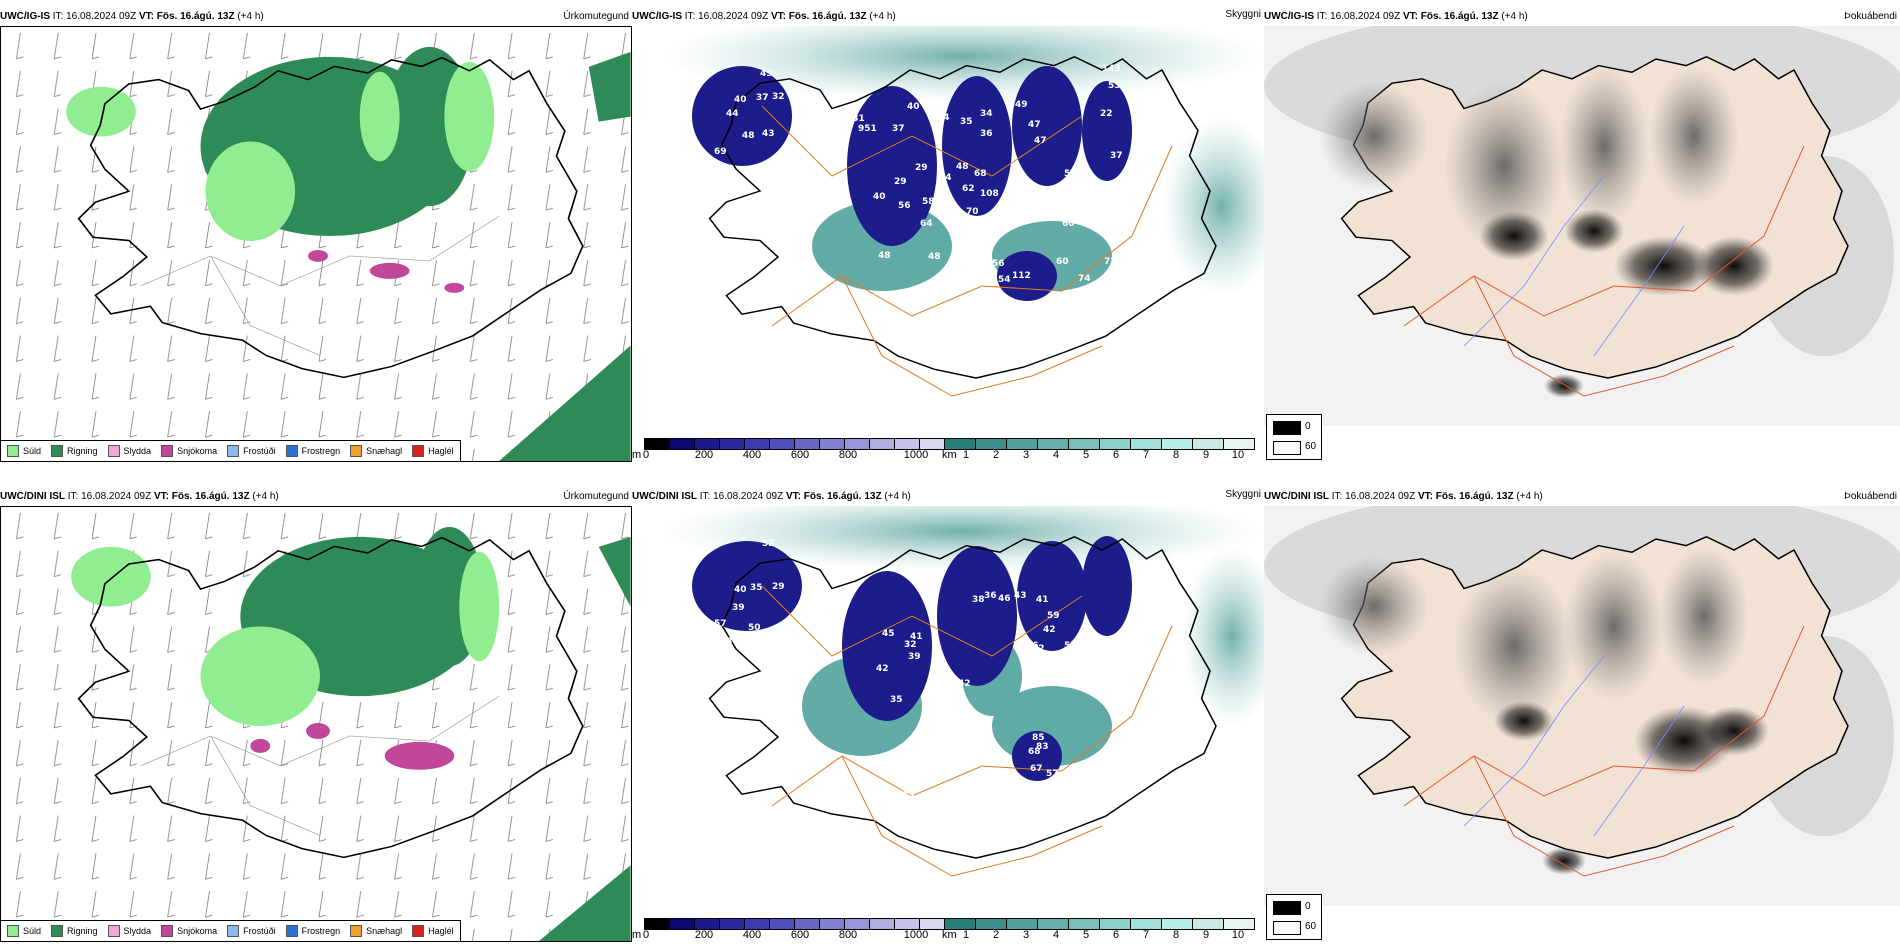 This screenshot has width=1900, height=950. I want to click on fog-index-map, so click(1582, 706).